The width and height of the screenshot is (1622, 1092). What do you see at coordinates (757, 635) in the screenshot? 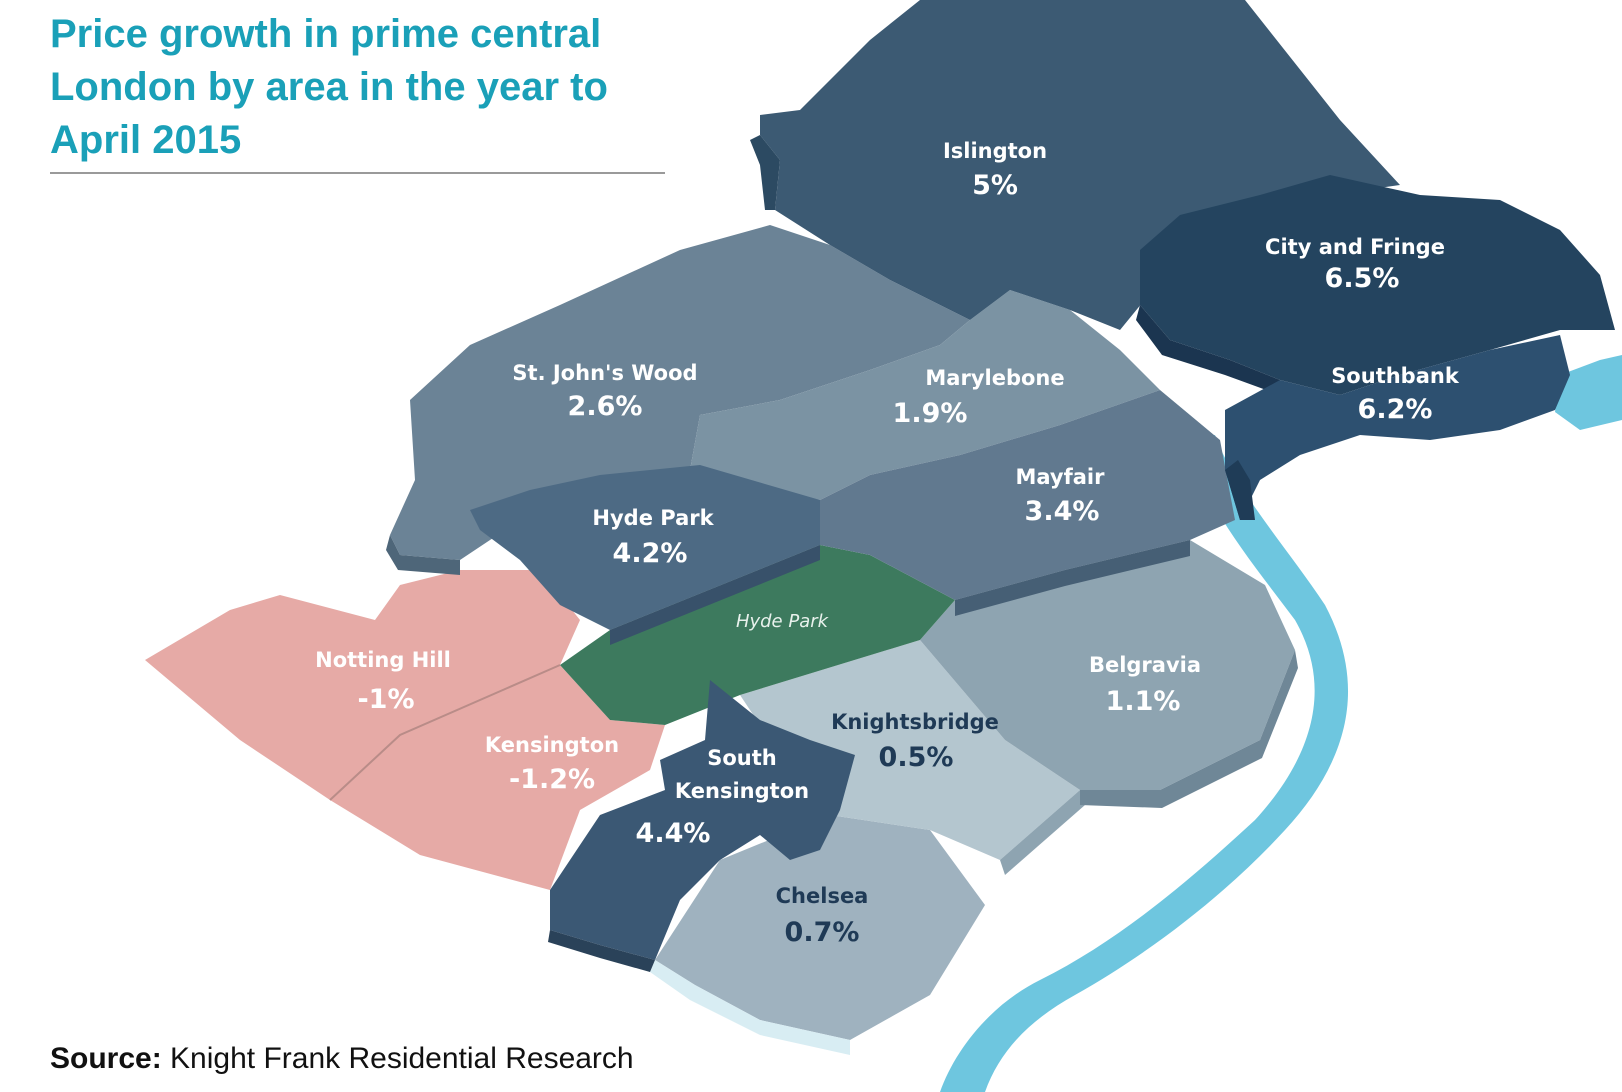
I see `park-shape-hyde-park` at bounding box center [757, 635].